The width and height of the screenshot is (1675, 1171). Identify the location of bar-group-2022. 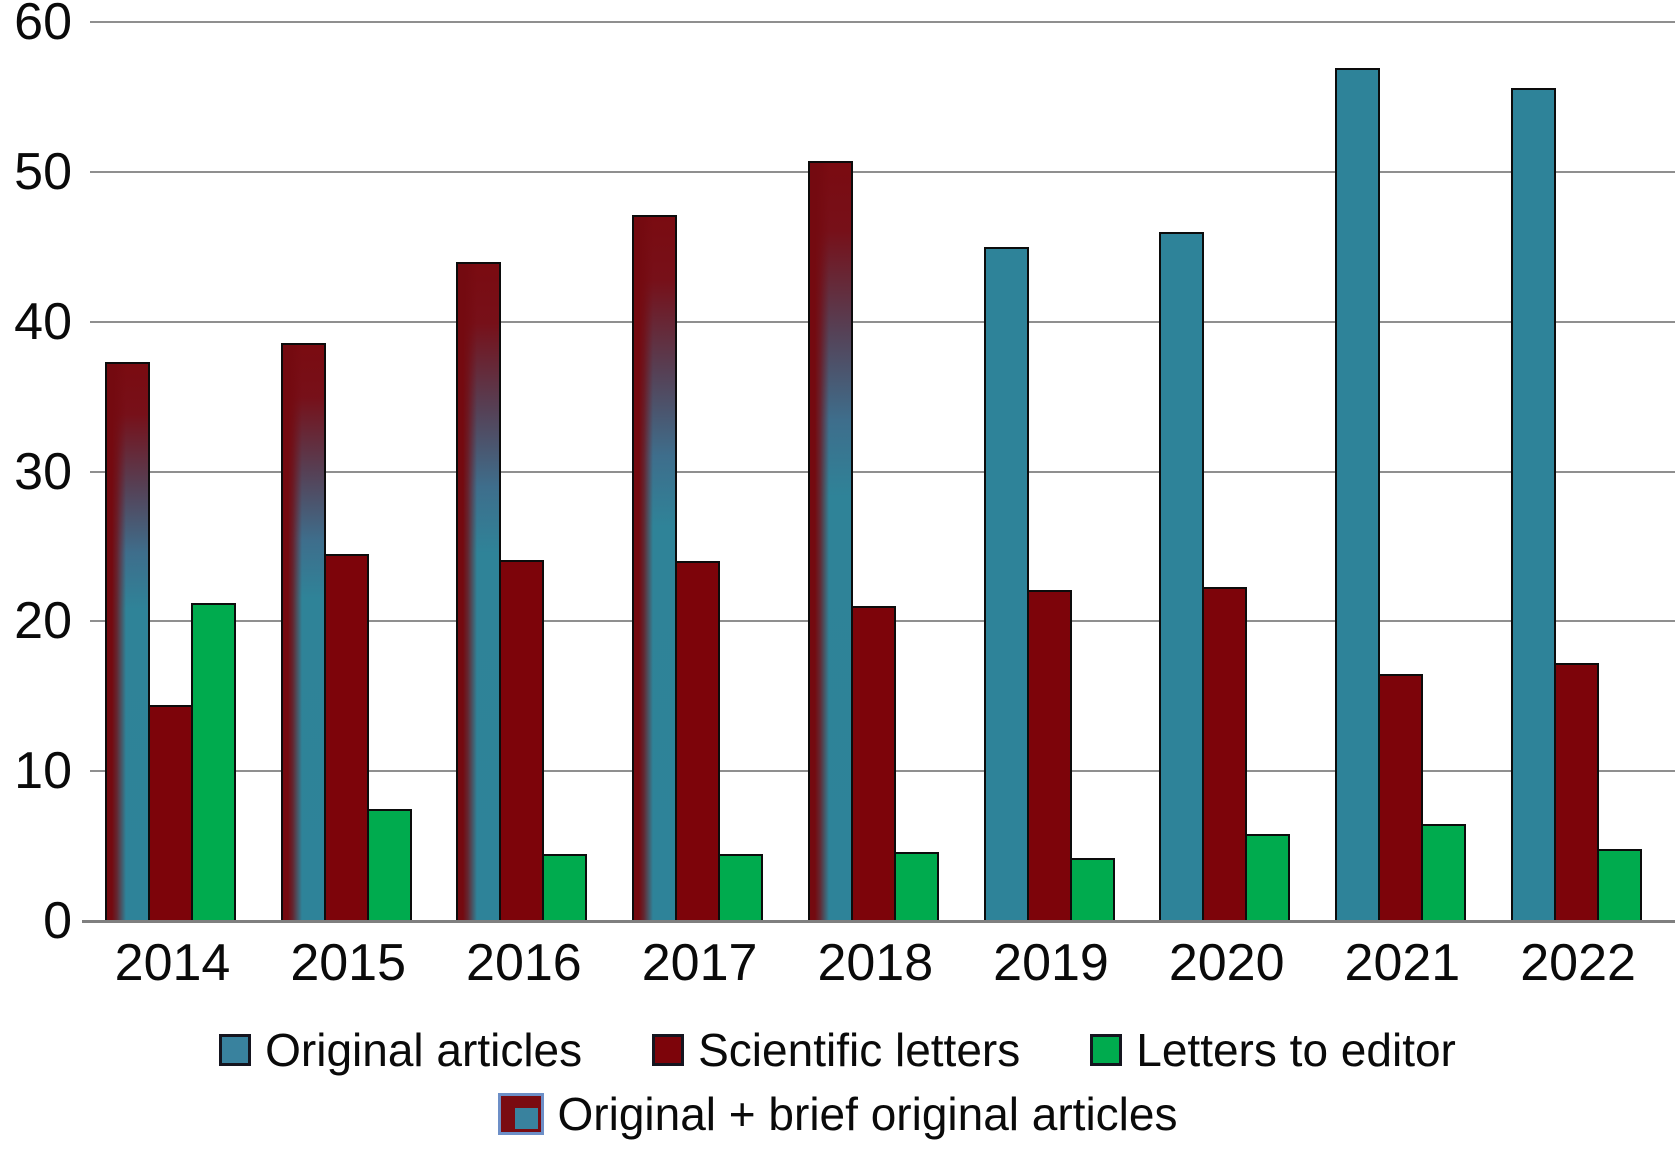
(1578, 471).